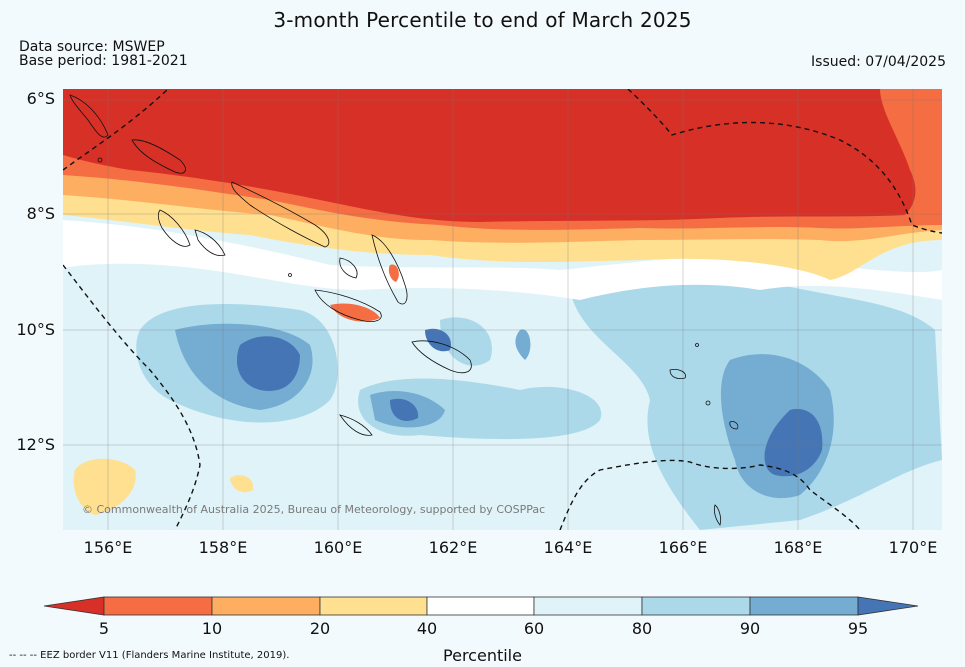 This screenshot has width=965, height=667. What do you see at coordinates (92, 47) in the screenshot?
I see `data-source-text: Data source: MSWEP` at bounding box center [92, 47].